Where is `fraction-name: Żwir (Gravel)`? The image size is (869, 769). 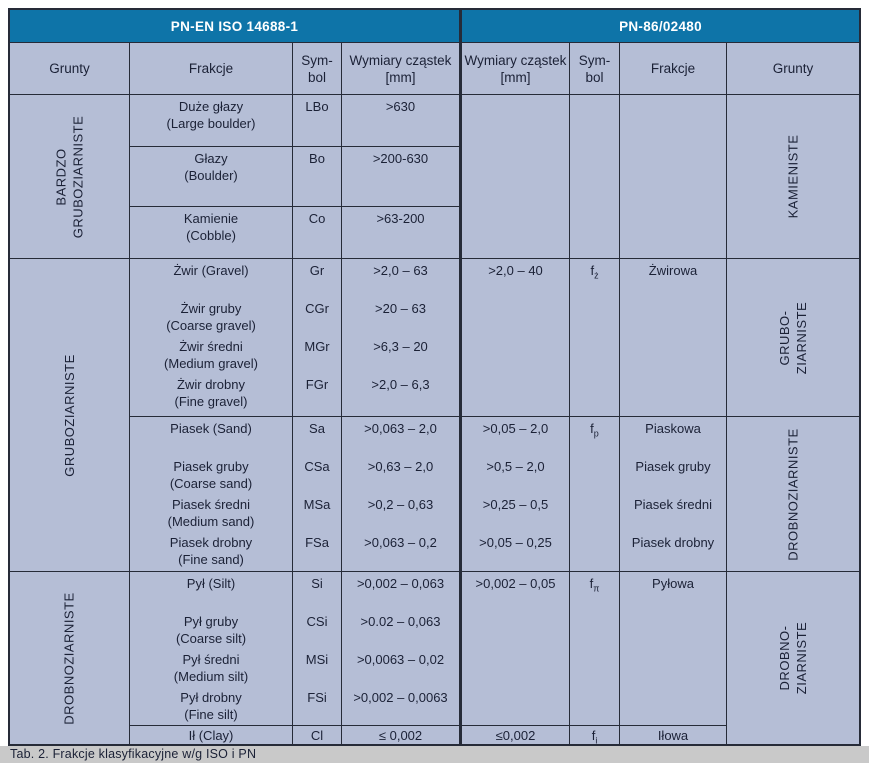
fraction-name: Żwir (Gravel) is located at coordinates (211, 270).